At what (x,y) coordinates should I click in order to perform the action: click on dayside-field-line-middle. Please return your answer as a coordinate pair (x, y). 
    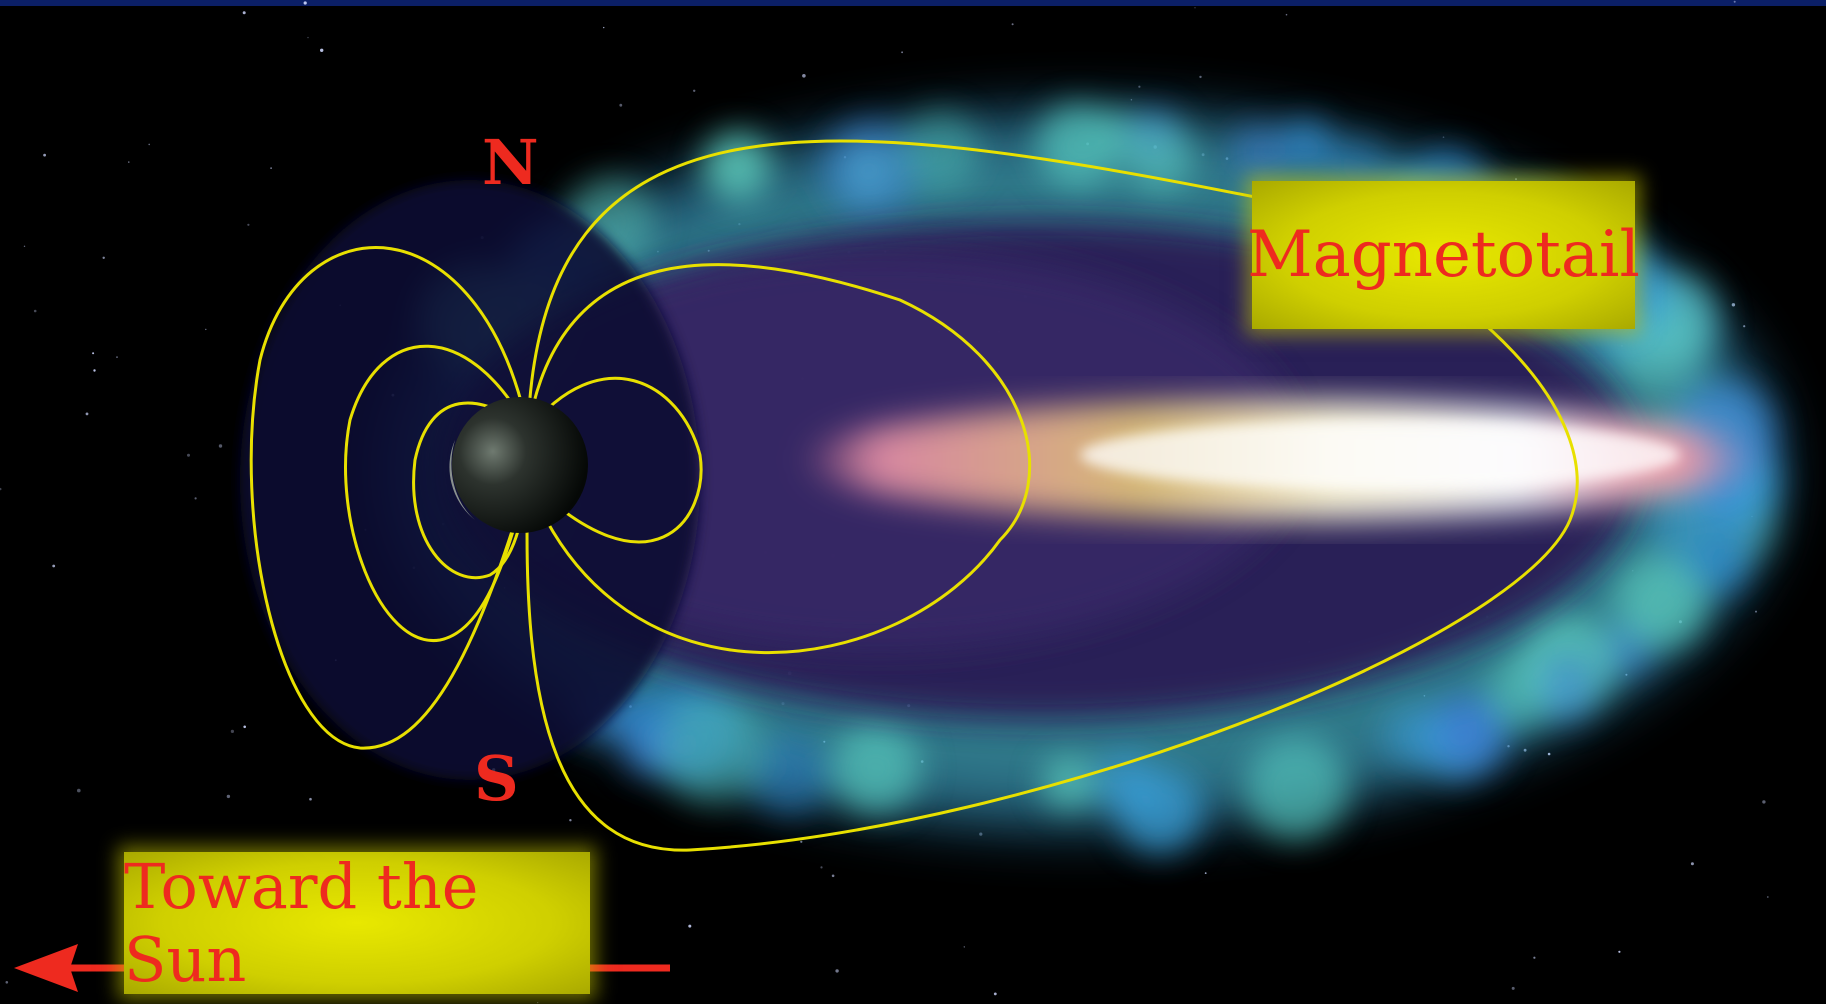
    Looking at the image, I should click on (437, 493).